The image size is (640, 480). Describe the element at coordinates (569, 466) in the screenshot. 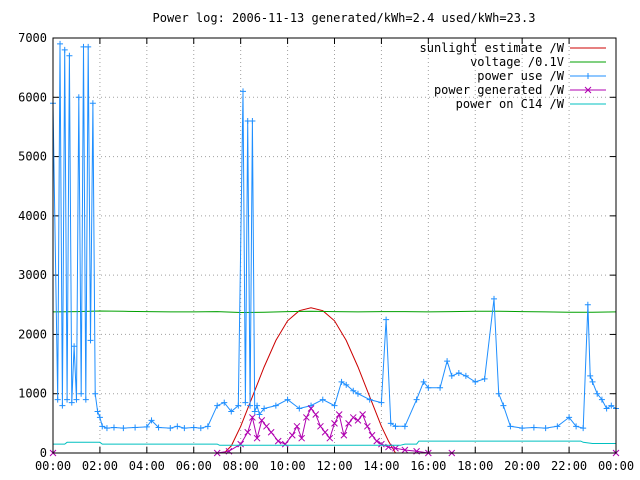

I see `x-tick-label: 22:00` at that location.